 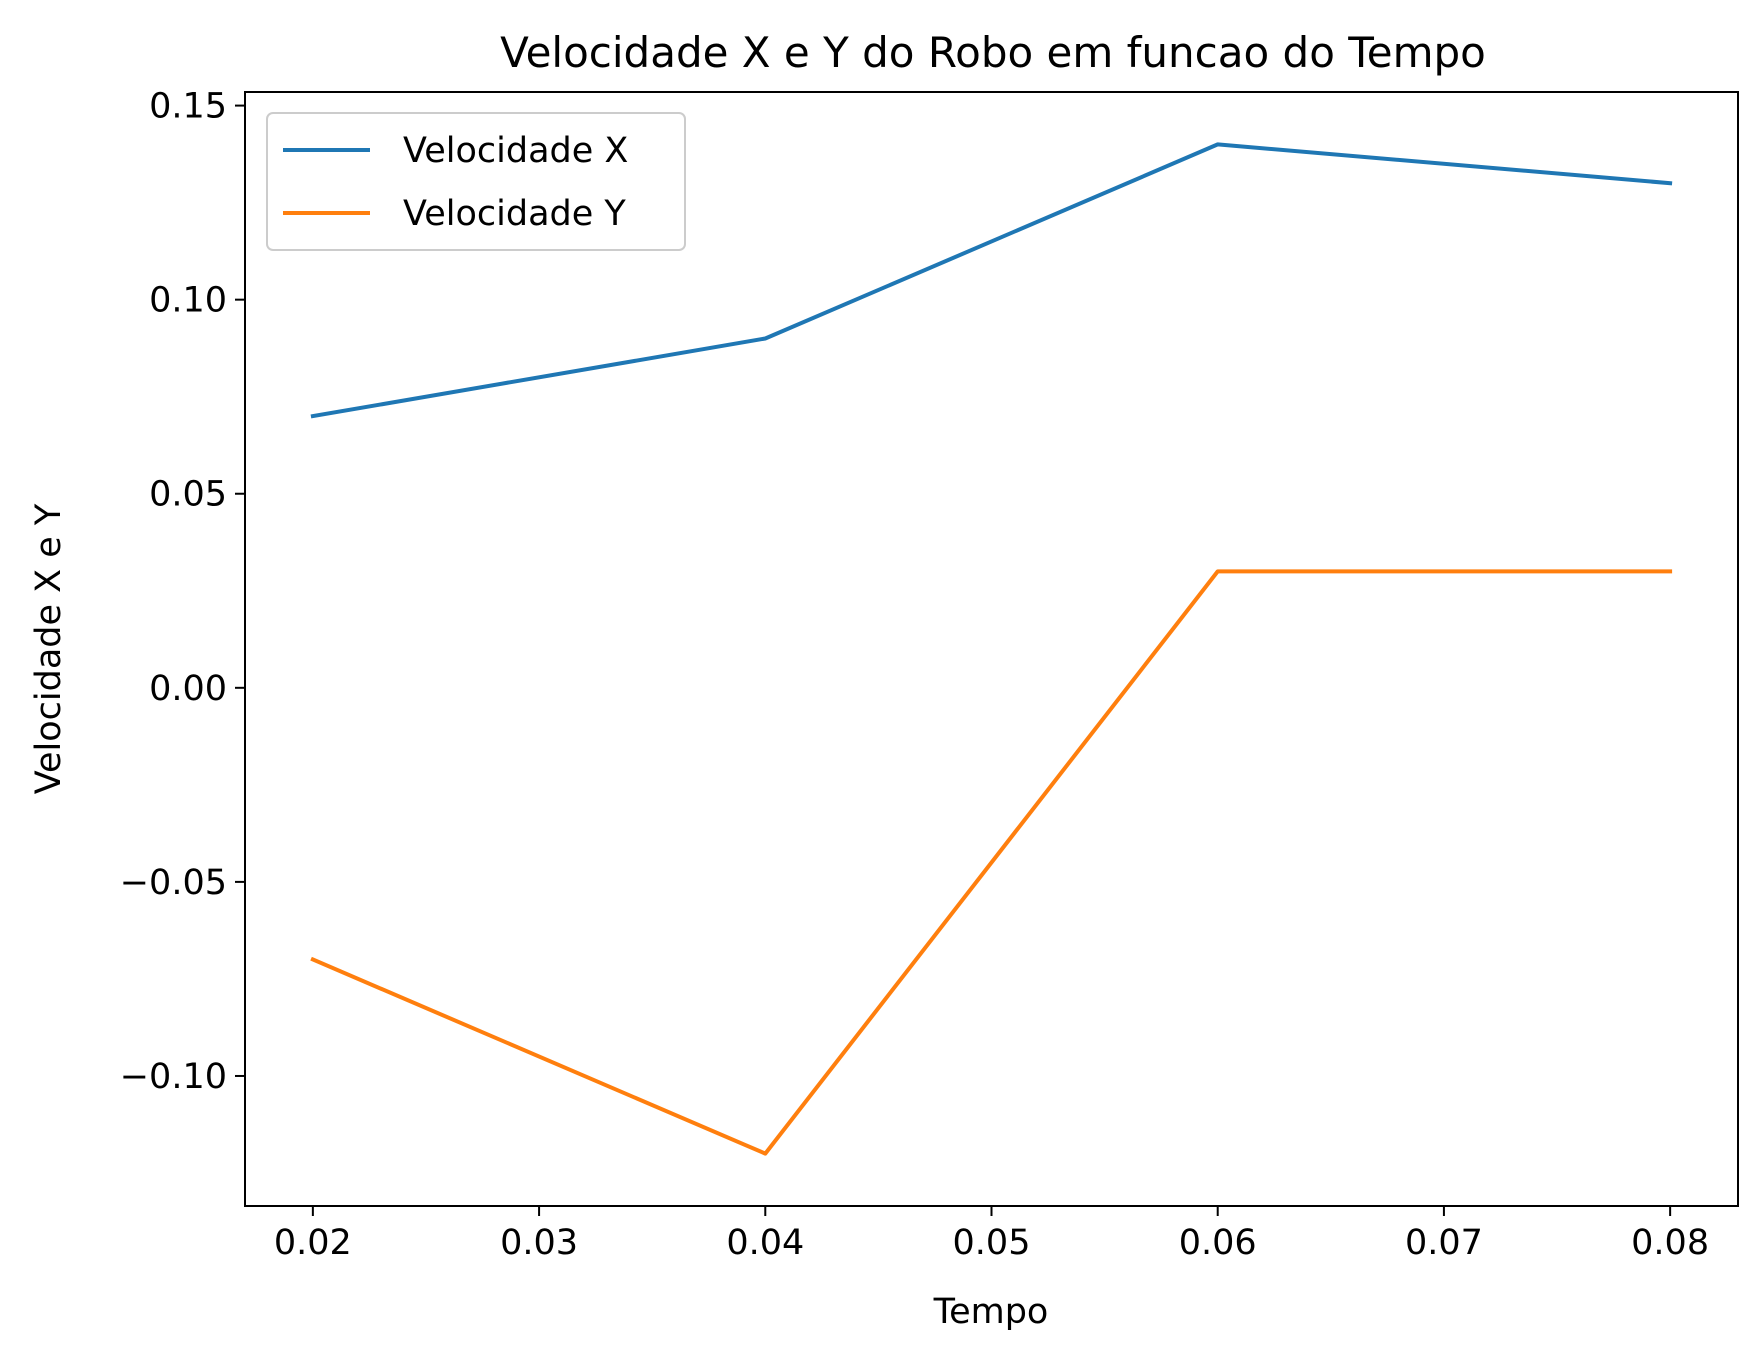 I want to click on x-tick-label: 0.04, so click(x=765, y=1243).